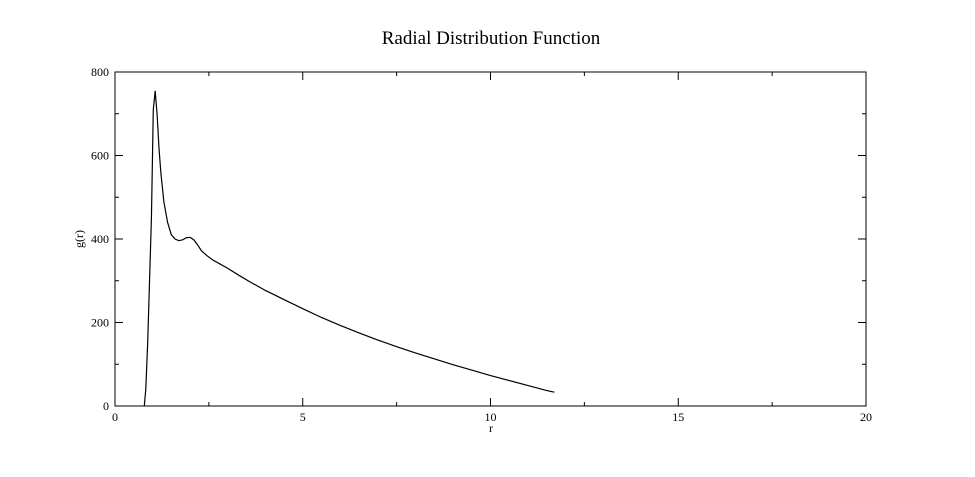 This screenshot has height=477, width=975. What do you see at coordinates (303, 417) in the screenshot?
I see `x-tick-label: 5` at bounding box center [303, 417].